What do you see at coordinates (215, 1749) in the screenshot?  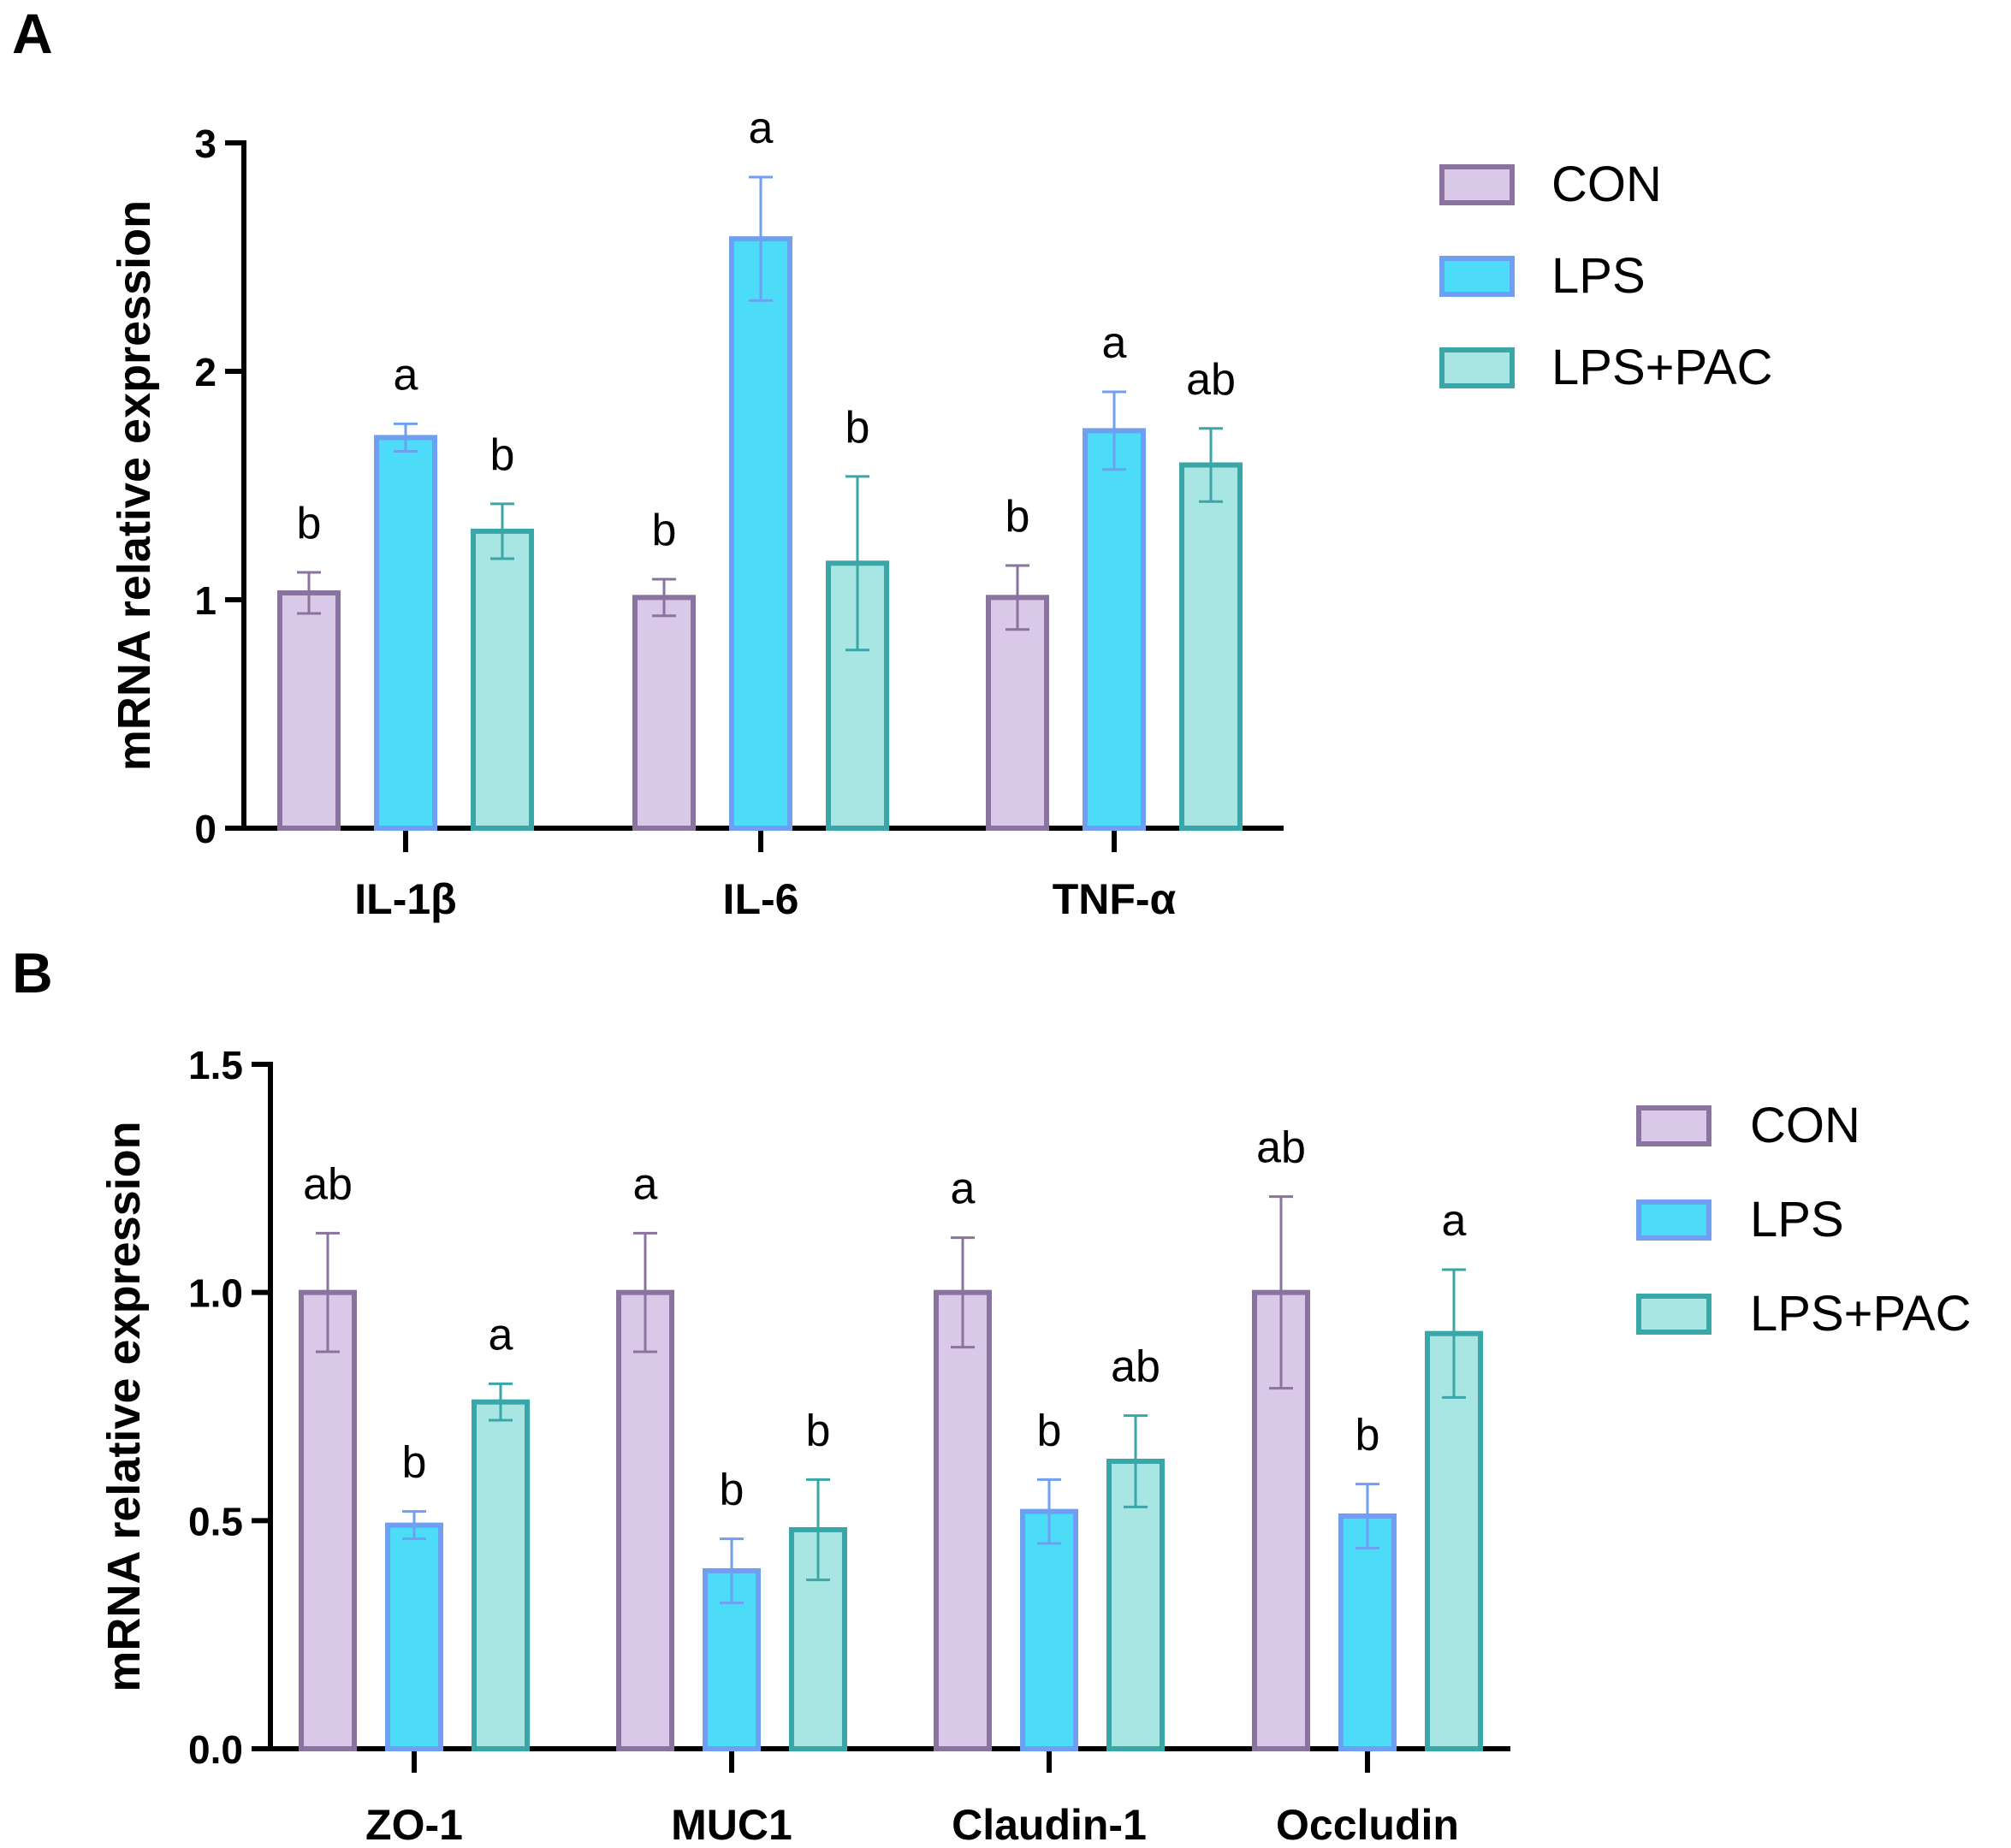 I see `y-tick-label: 0.0` at bounding box center [215, 1749].